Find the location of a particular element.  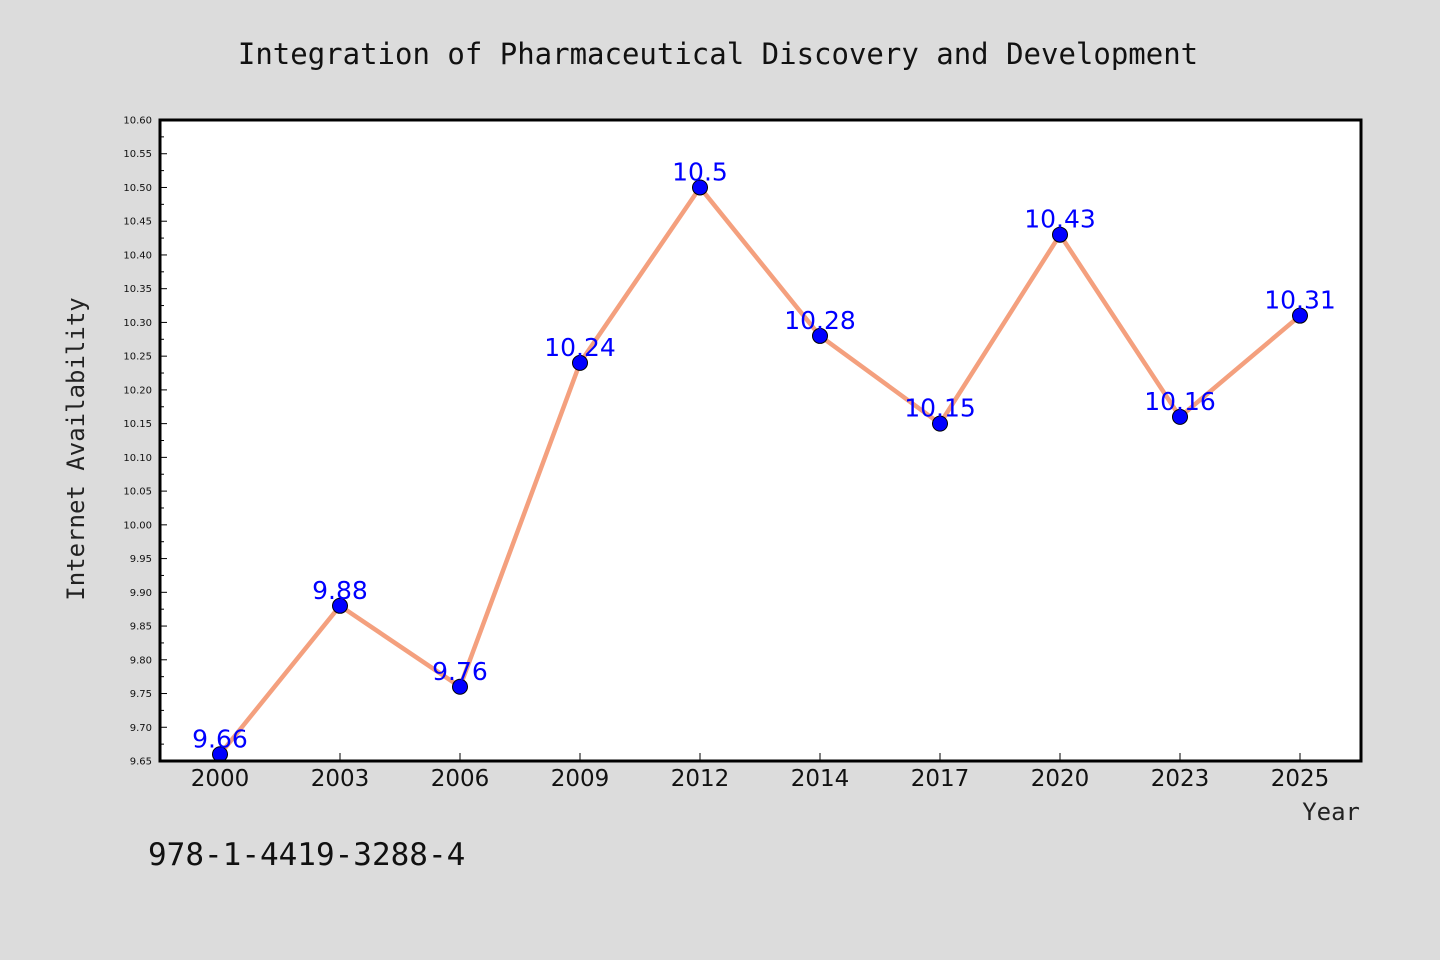

x-tick-label: 2020 is located at coordinates (1060, 779).